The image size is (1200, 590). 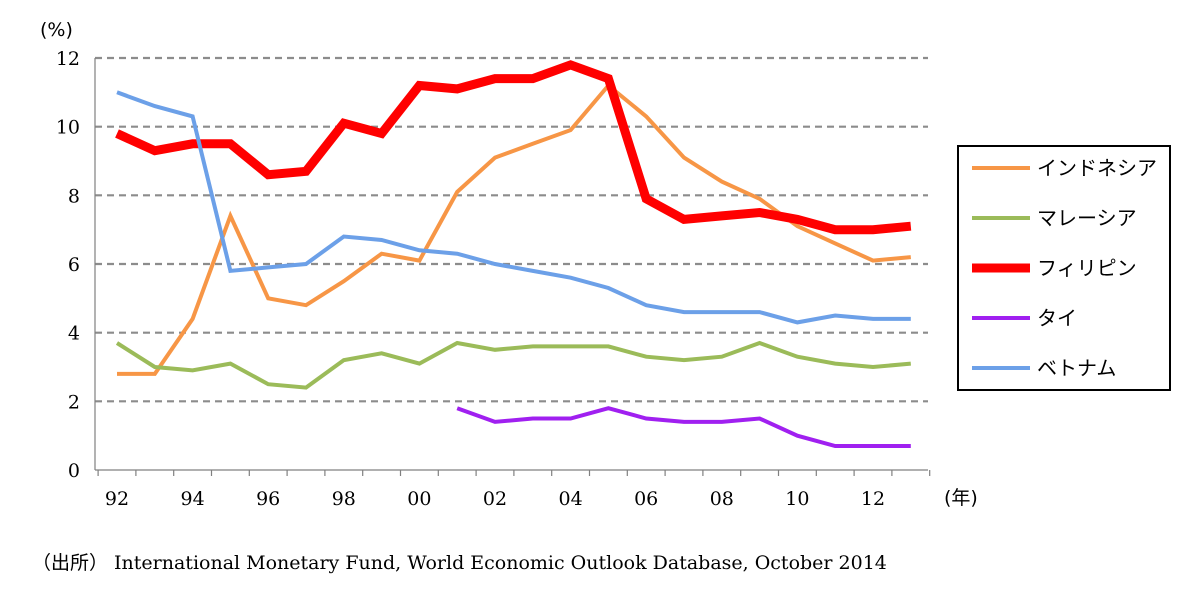 I want to click on y-tick-label: 6, so click(x=74, y=265).